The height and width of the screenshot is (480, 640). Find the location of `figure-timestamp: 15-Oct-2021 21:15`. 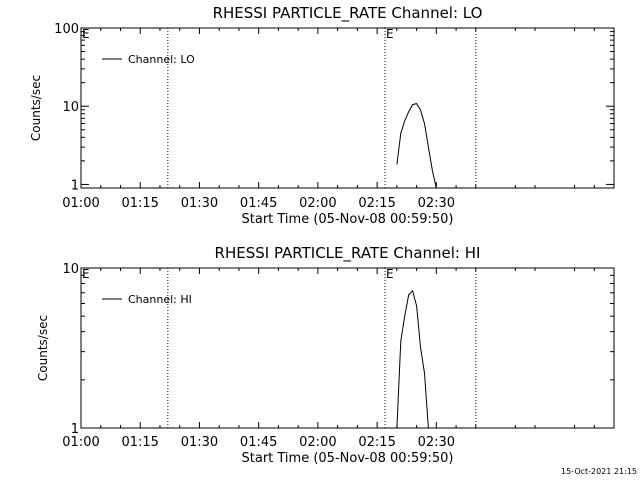

figure-timestamp: 15-Oct-2021 21:15 is located at coordinates (599, 471).